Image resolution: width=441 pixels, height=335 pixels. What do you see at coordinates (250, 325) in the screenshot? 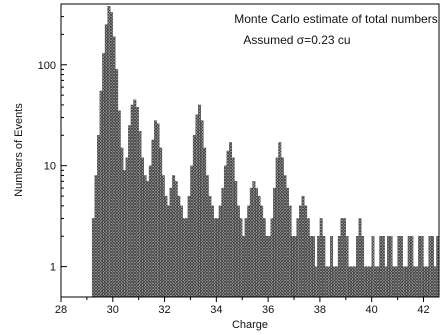
I see `x-axis-label: Charge` at bounding box center [250, 325].